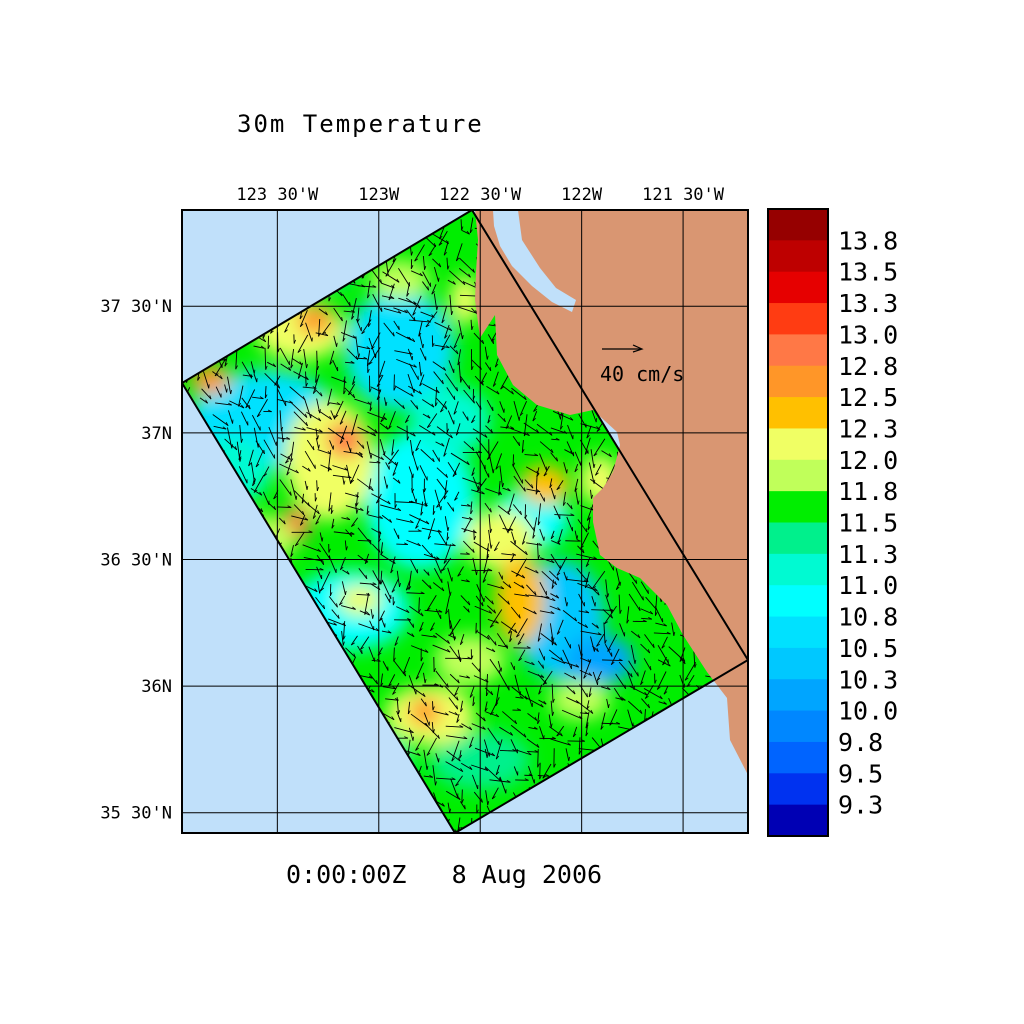 Image resolution: width=1024 pixels, height=1024 pixels. Describe the element at coordinates (136, 307) in the screenshot. I see `lat-tick-label: 37 30'N` at that location.